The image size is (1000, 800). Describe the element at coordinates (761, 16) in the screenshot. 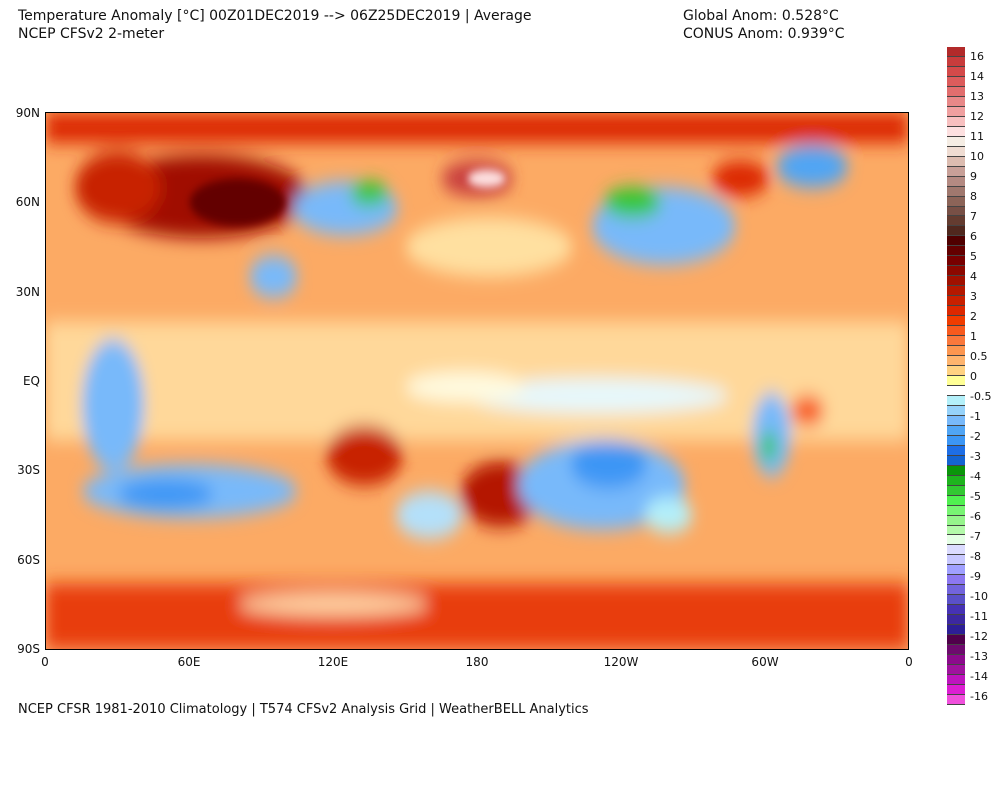

I see `global-anomaly: Global Anom: 0.528°C` at that location.